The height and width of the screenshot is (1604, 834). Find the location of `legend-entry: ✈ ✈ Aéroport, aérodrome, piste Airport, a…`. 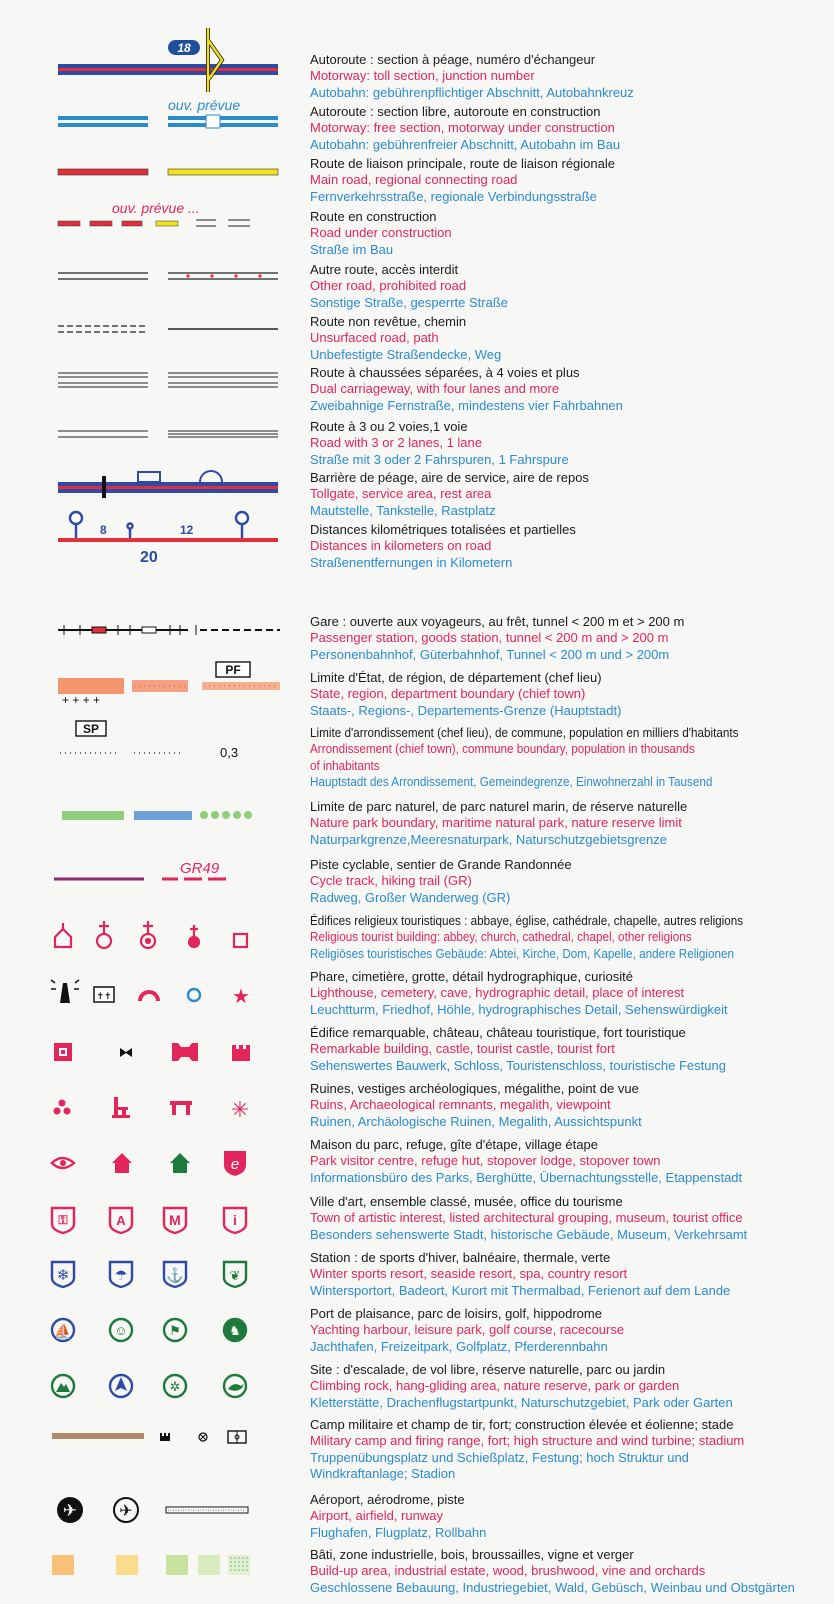

legend-entry: ✈ ✈ Aéroport, aérodrome, piste Airport, a… is located at coordinates (417, 1518).